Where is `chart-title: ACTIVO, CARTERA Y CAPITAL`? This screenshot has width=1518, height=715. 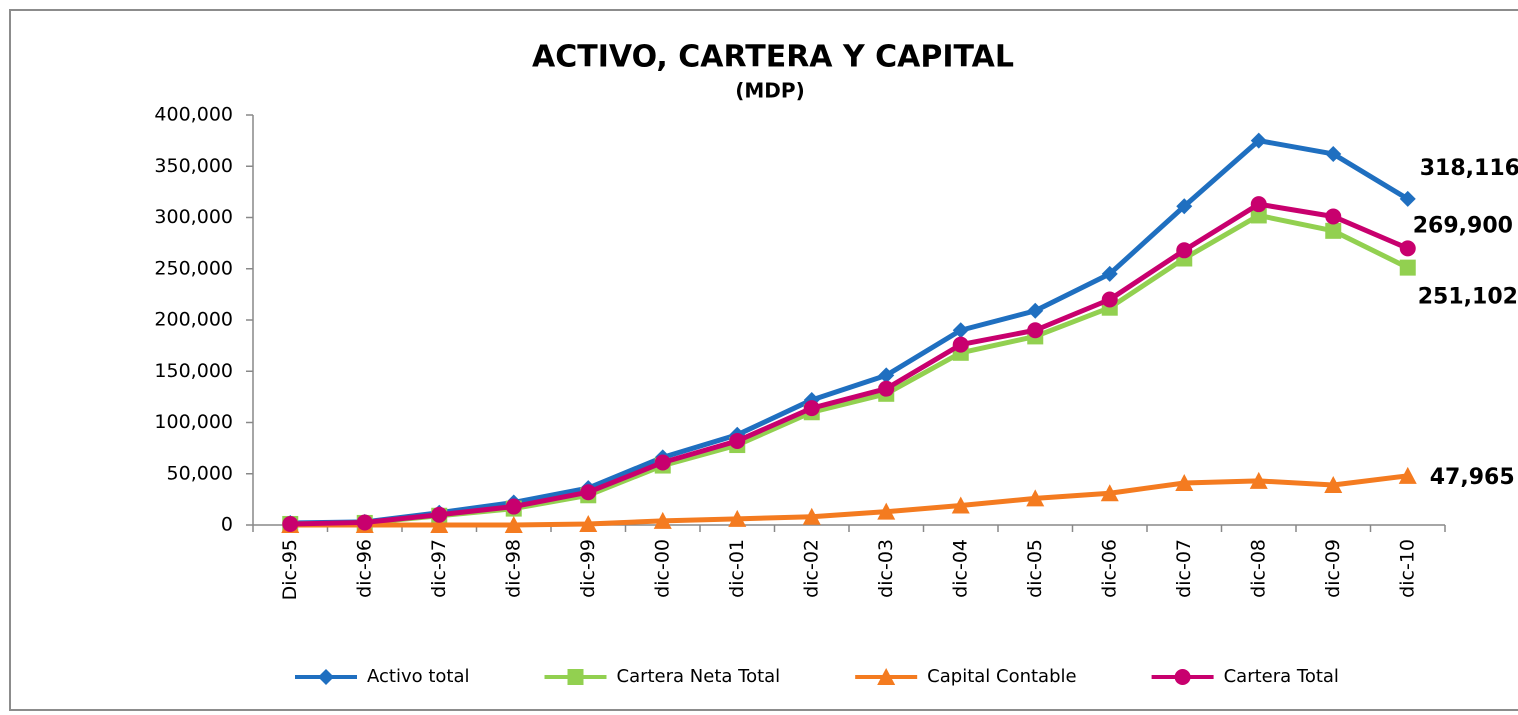
chart-title: ACTIVO, CARTERA Y CAPITAL is located at coordinates (773, 57).